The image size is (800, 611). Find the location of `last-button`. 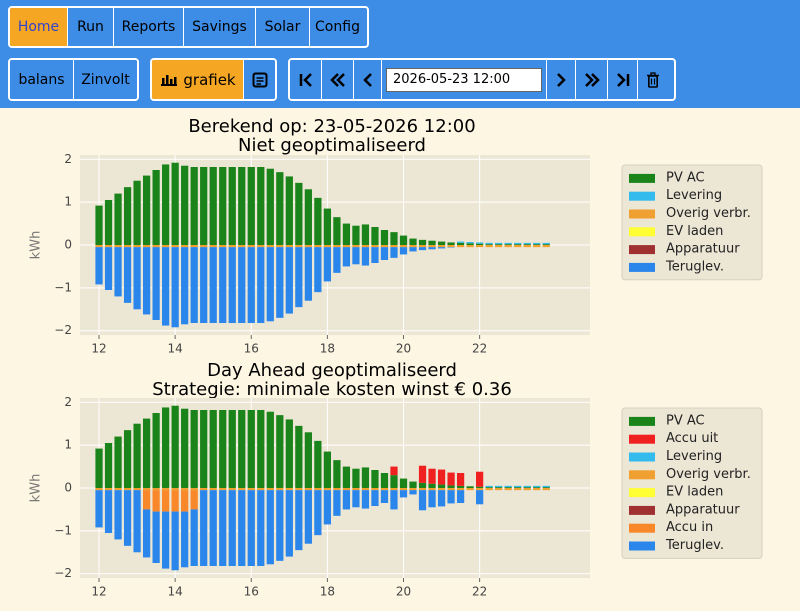

last-button is located at coordinates (623, 79).